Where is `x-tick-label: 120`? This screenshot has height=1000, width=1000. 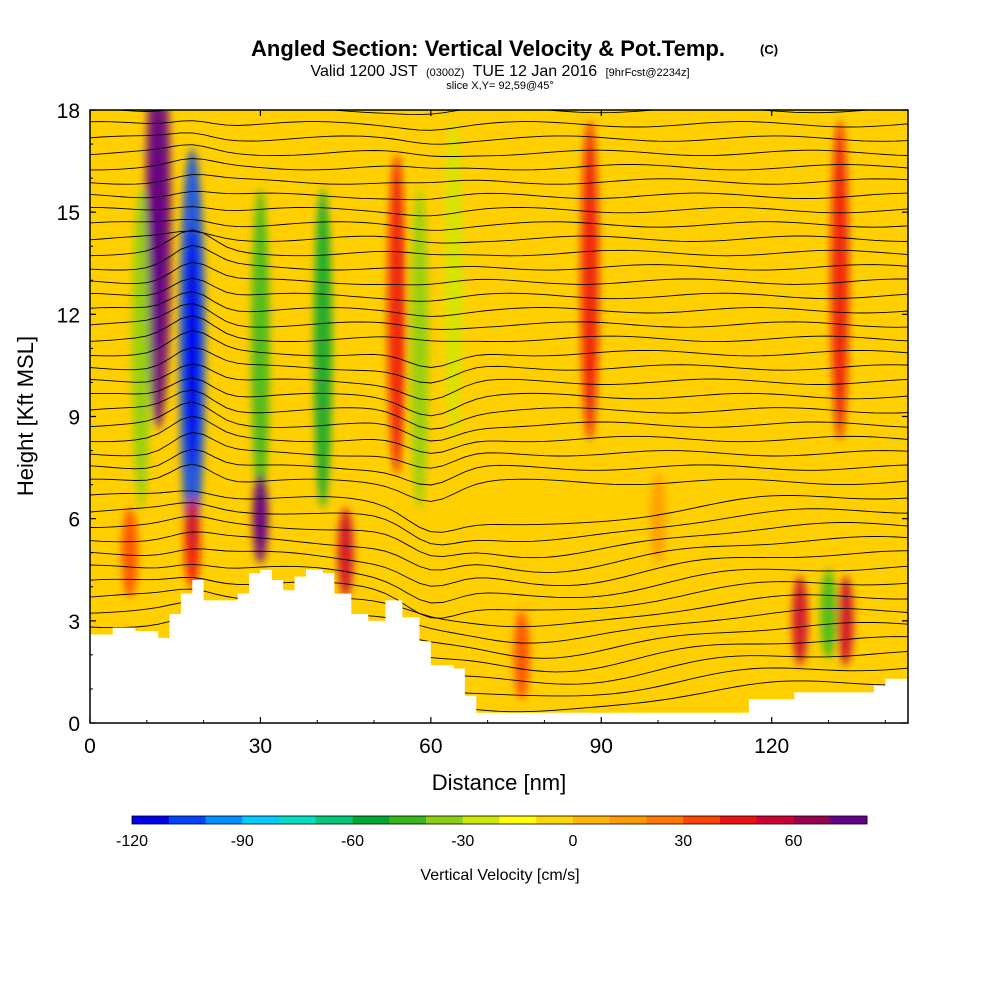
x-tick-label: 120 is located at coordinates (771, 746).